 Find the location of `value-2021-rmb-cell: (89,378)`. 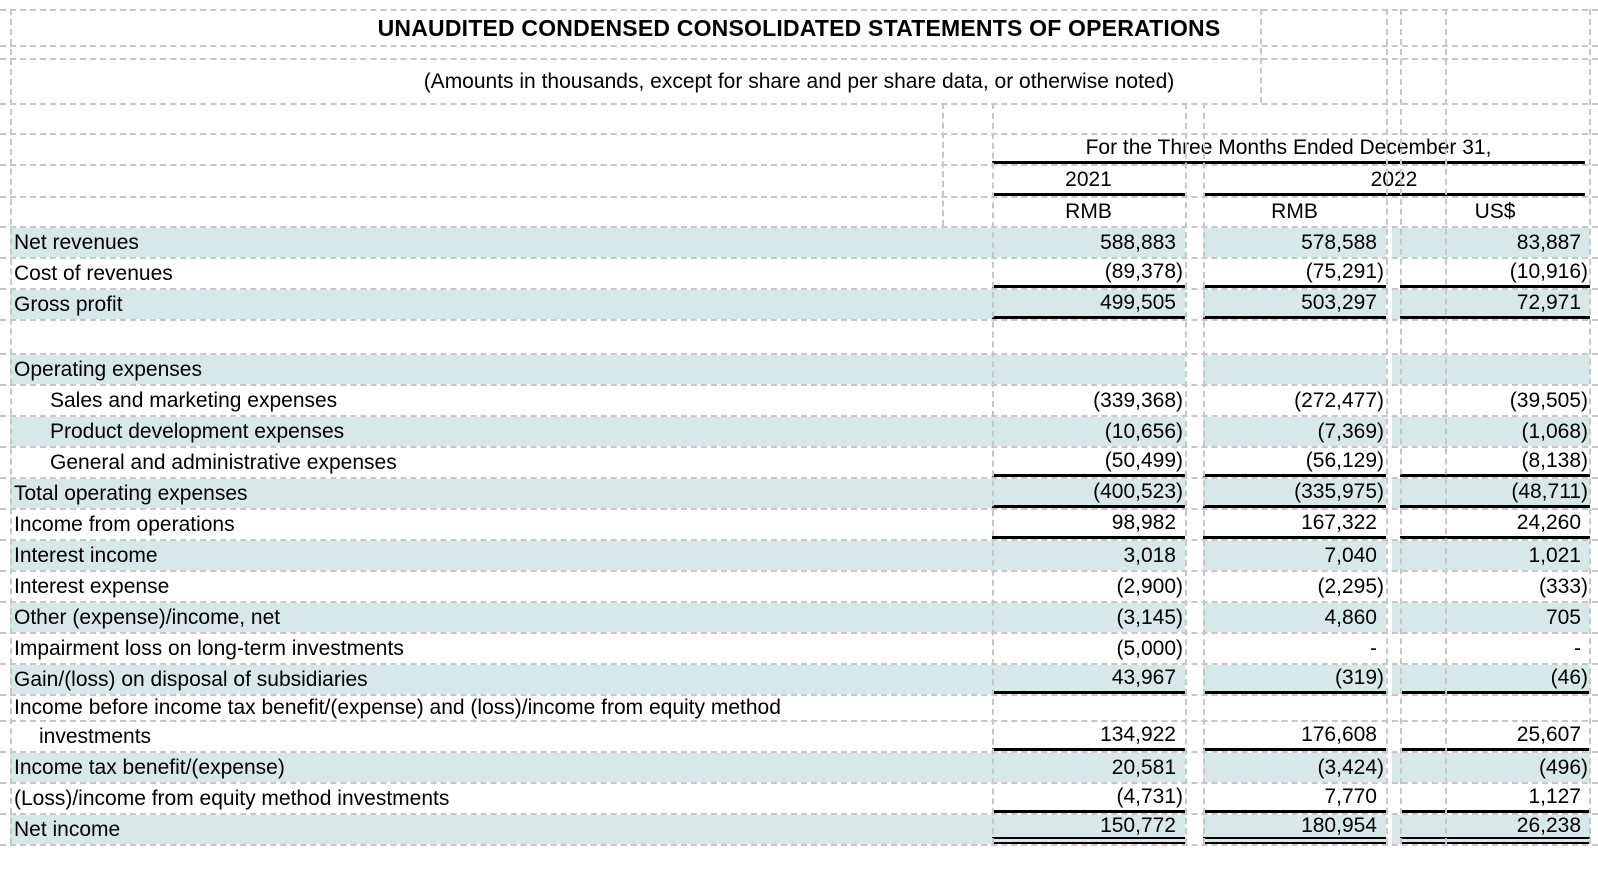

value-2021-rmb-cell: (89,378) is located at coordinates (1088, 273).